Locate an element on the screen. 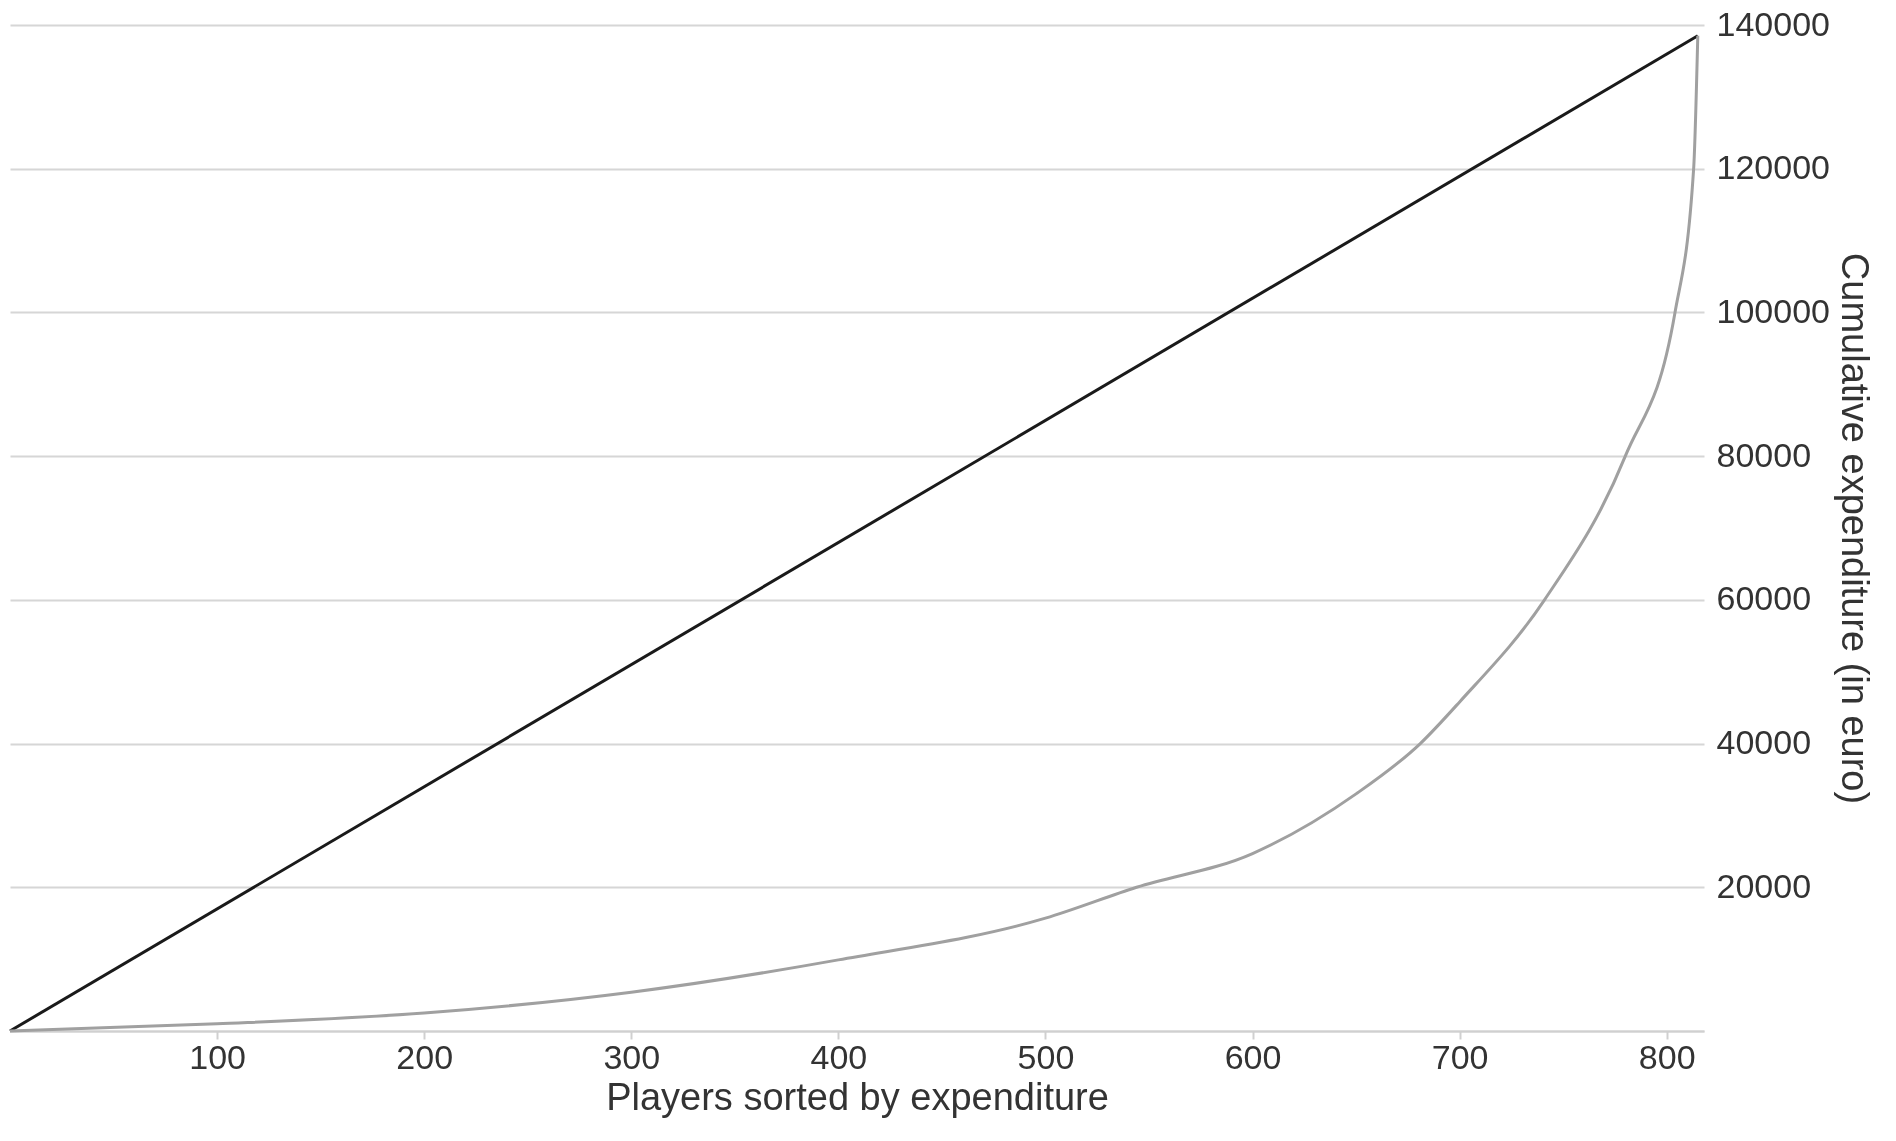 The image size is (1896, 1141). y-tick-label: 100000 is located at coordinates (1773, 310).